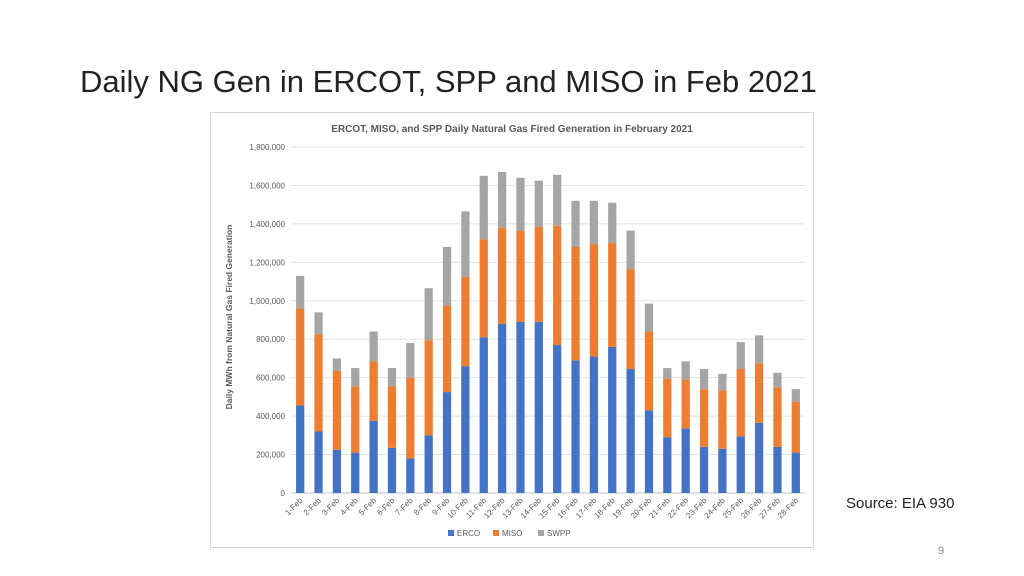 This screenshot has height=576, width=1024. Describe the element at coordinates (405, 507) in the screenshot. I see `x-tick-label: 7-Feb` at that location.